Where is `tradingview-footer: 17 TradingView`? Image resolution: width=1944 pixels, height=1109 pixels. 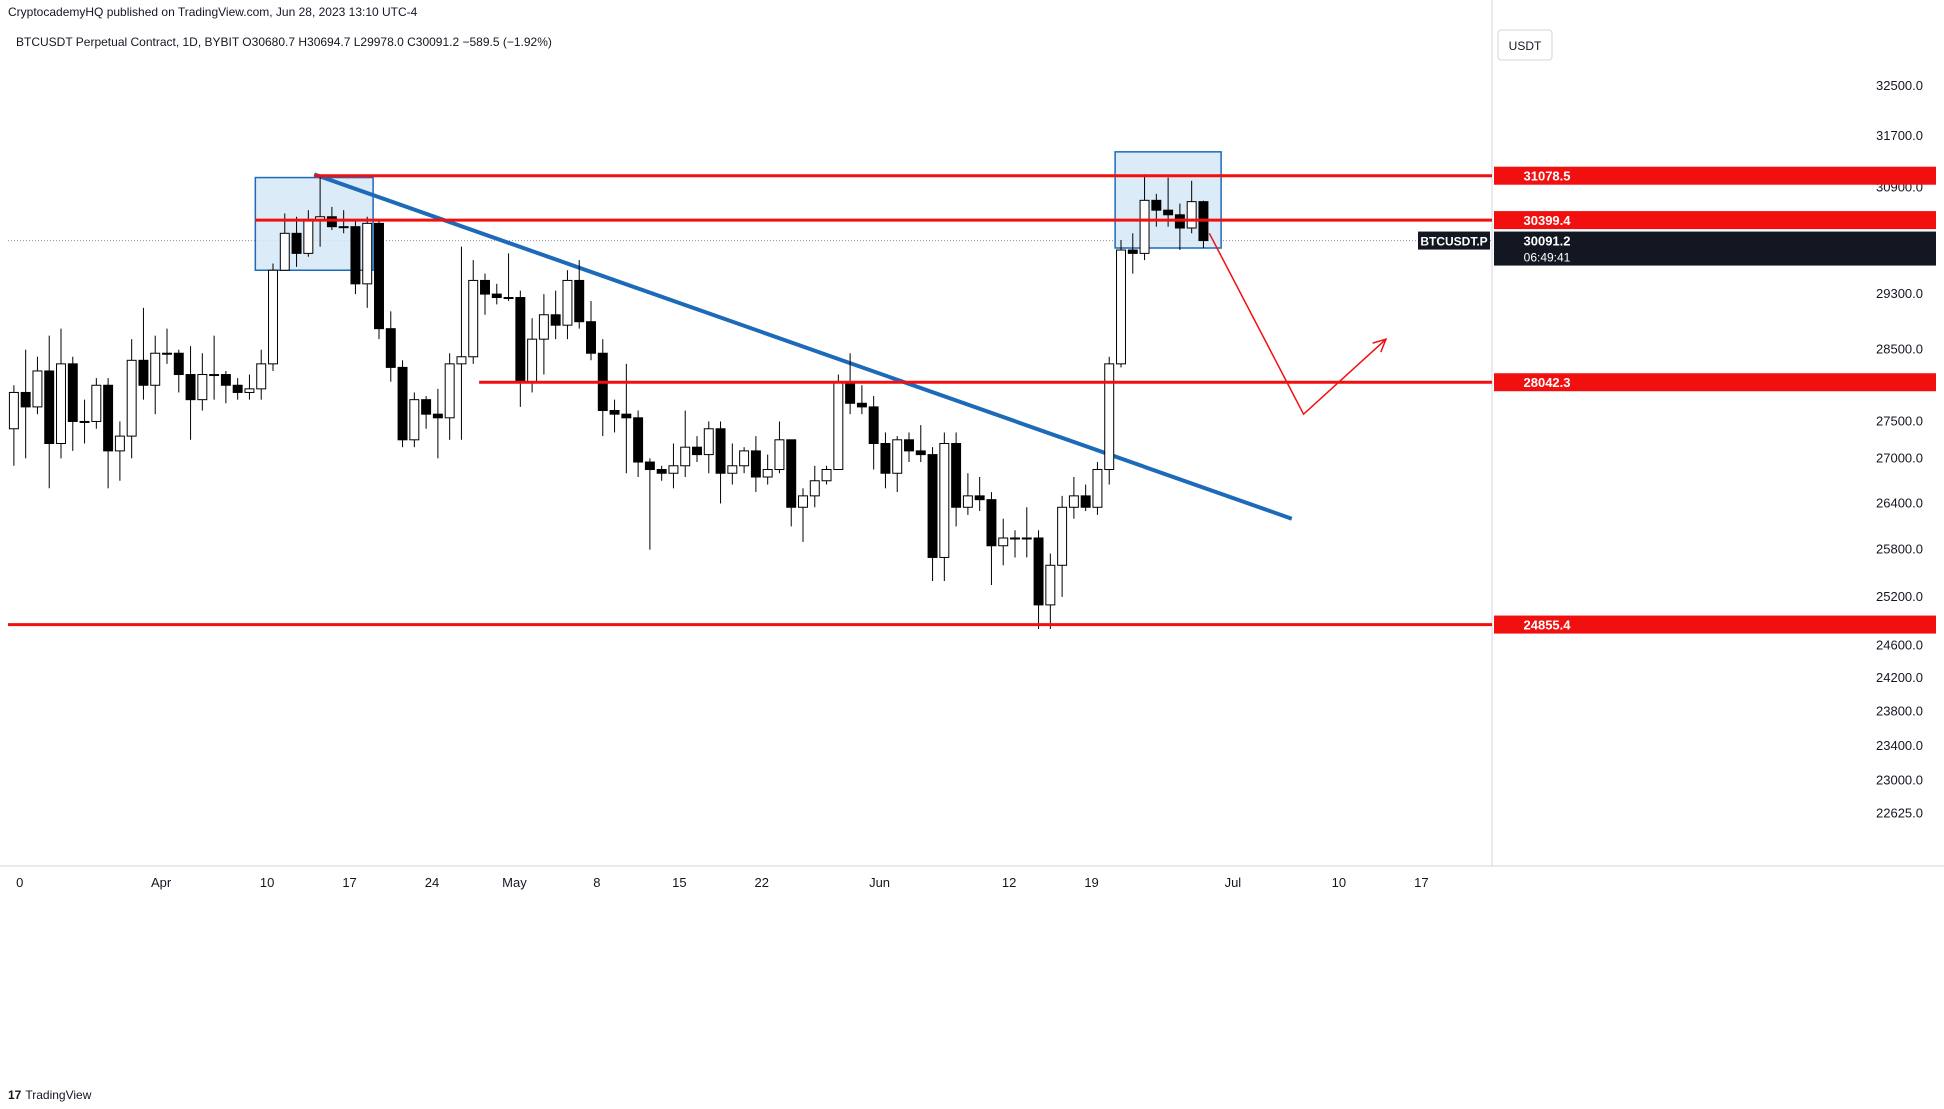 tradingview-footer: 17 TradingView is located at coordinates (49, 1095).